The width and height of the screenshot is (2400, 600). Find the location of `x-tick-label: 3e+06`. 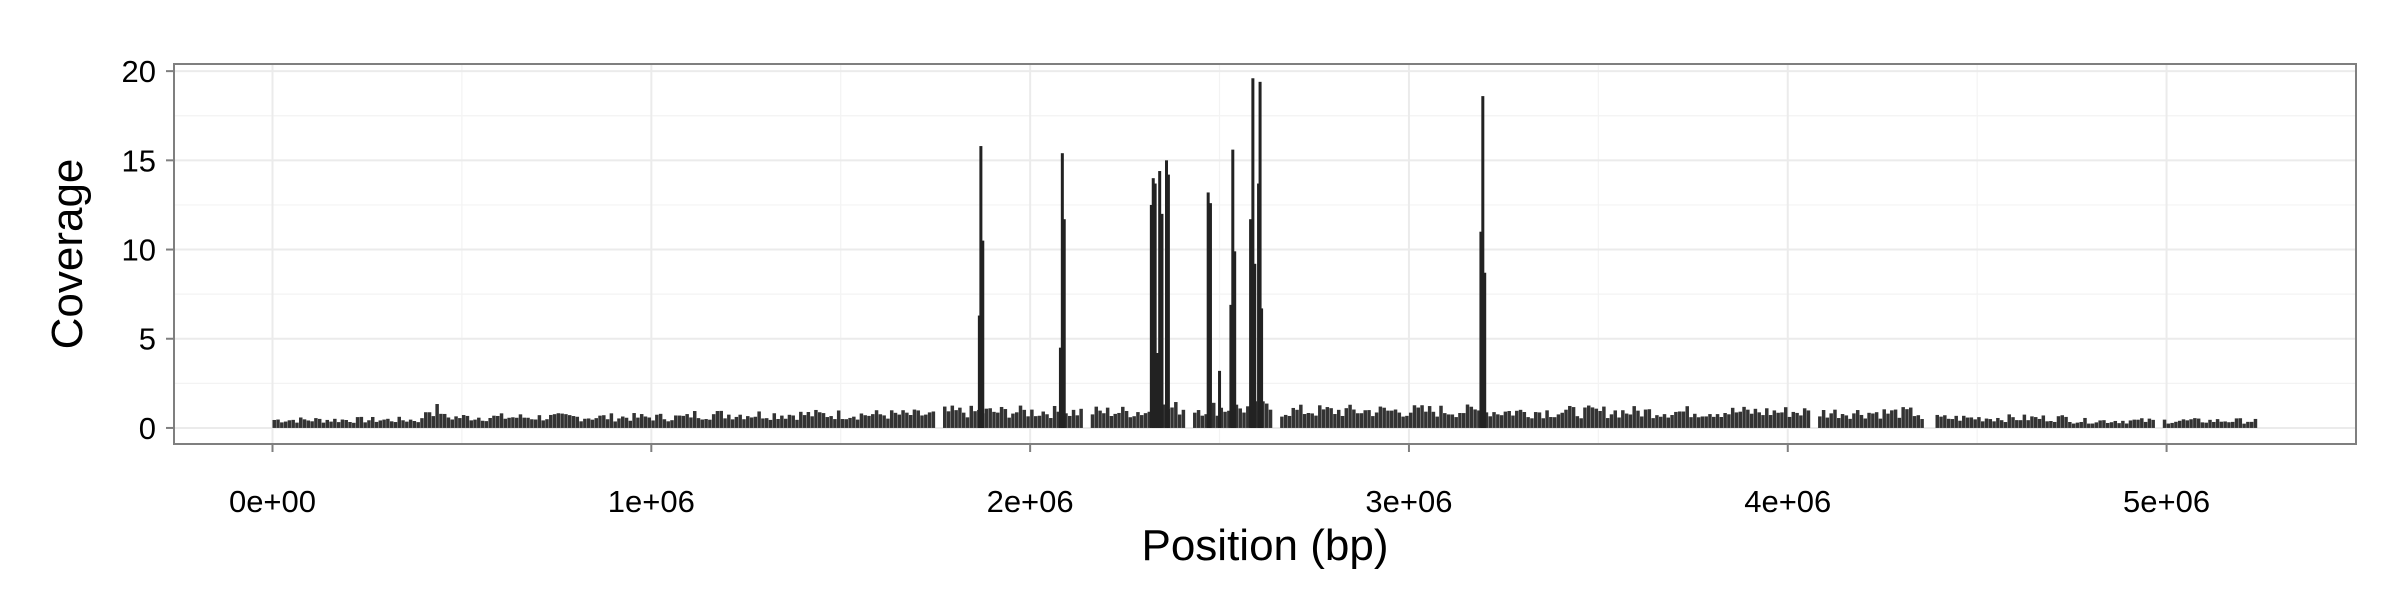

x-tick-label: 3e+06 is located at coordinates (1408, 501).